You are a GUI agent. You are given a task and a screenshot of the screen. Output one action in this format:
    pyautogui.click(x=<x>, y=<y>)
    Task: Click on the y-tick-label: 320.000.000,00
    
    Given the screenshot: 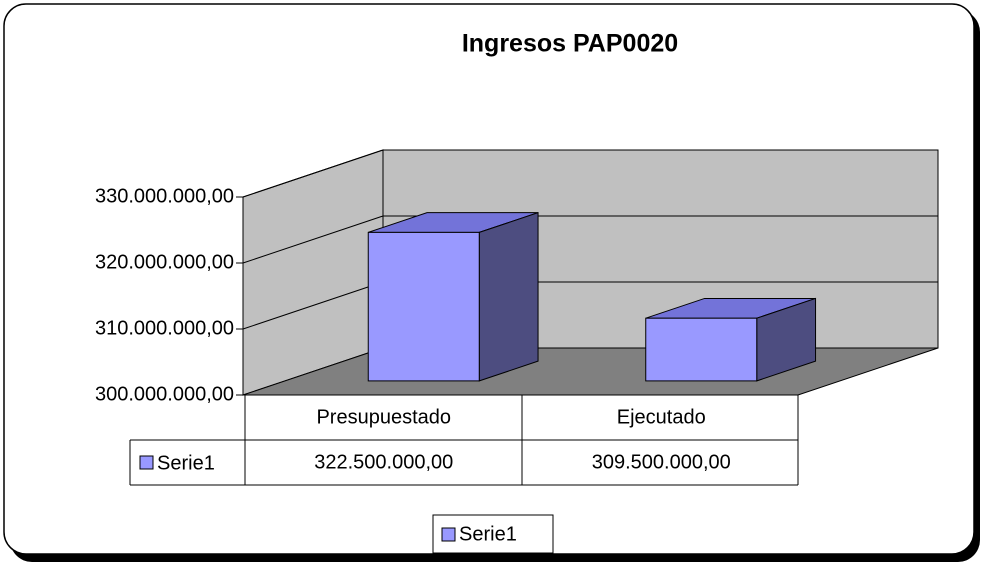 What is the action you would take?
    pyautogui.click(x=164, y=262)
    